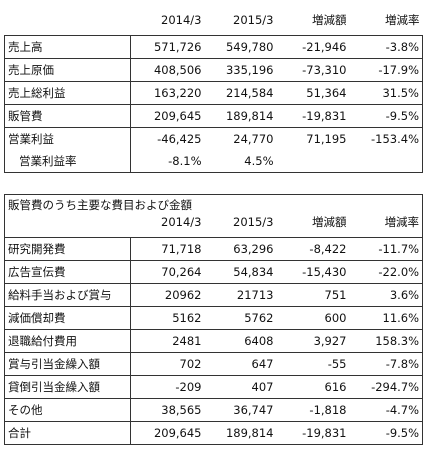  Describe the element at coordinates (386, 318) in the screenshot. I see `value-cell: 11.6%` at that location.